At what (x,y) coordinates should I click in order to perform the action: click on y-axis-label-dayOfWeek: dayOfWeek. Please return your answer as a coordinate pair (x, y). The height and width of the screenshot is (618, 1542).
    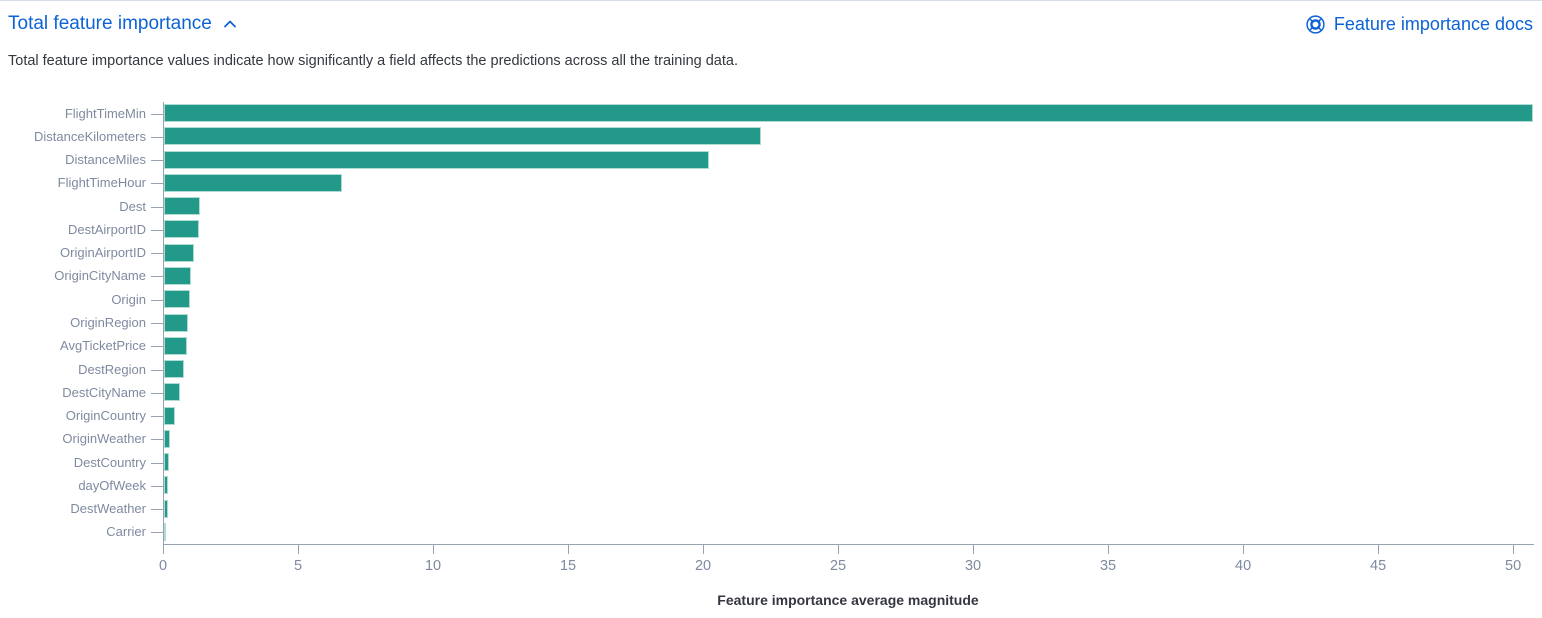
    Looking at the image, I should click on (112, 485).